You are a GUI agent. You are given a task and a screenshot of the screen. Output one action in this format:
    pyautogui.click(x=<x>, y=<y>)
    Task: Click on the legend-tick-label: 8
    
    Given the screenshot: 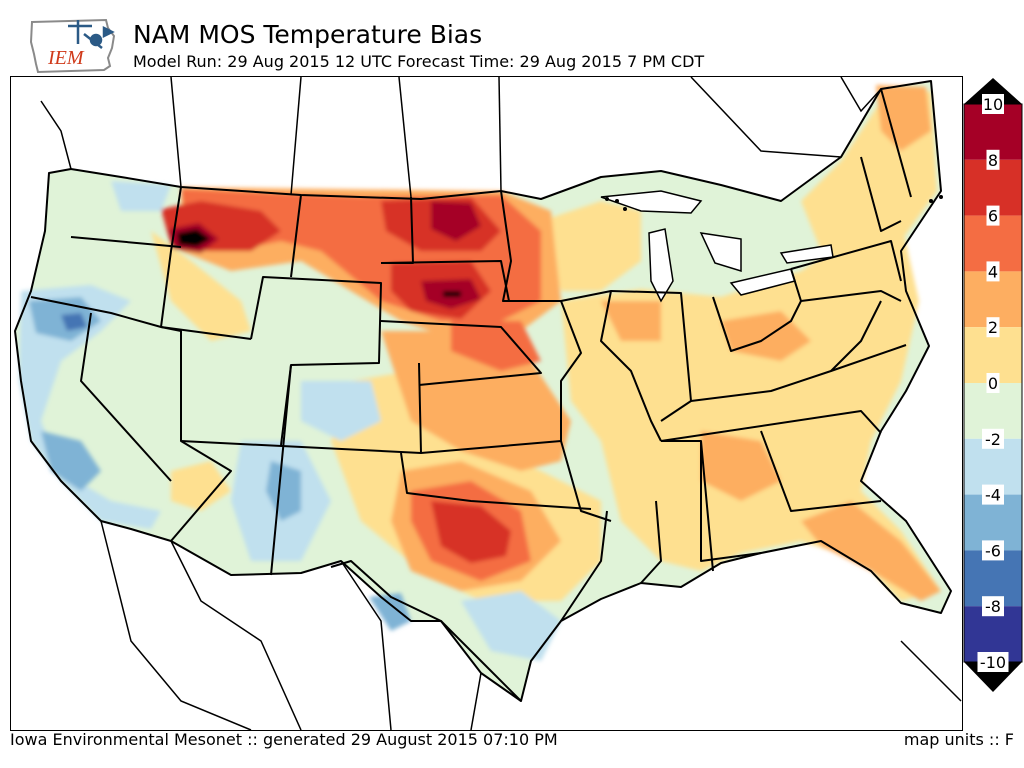 What is the action you would take?
    pyautogui.click(x=993, y=160)
    